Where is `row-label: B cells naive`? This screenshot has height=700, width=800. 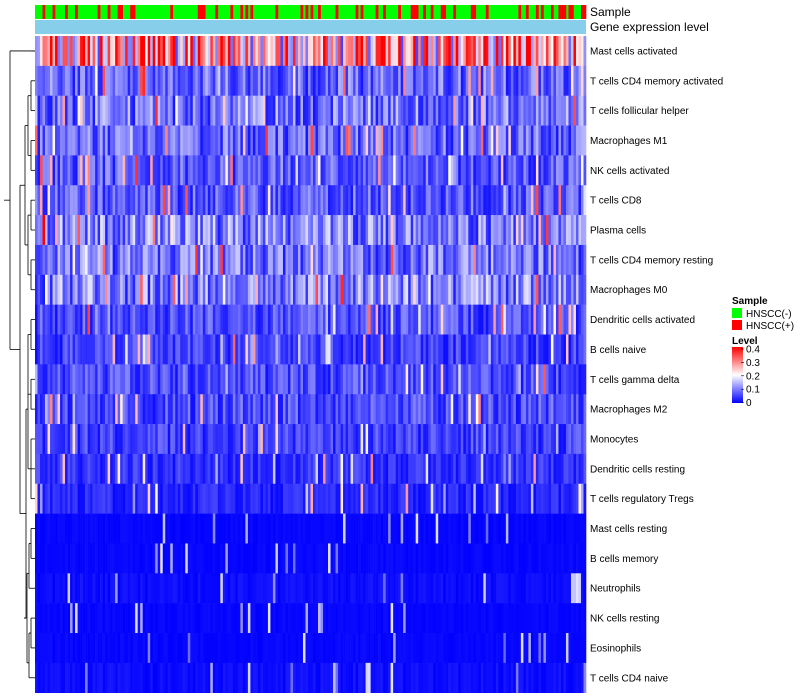 row-label: B cells naive is located at coordinates (618, 350).